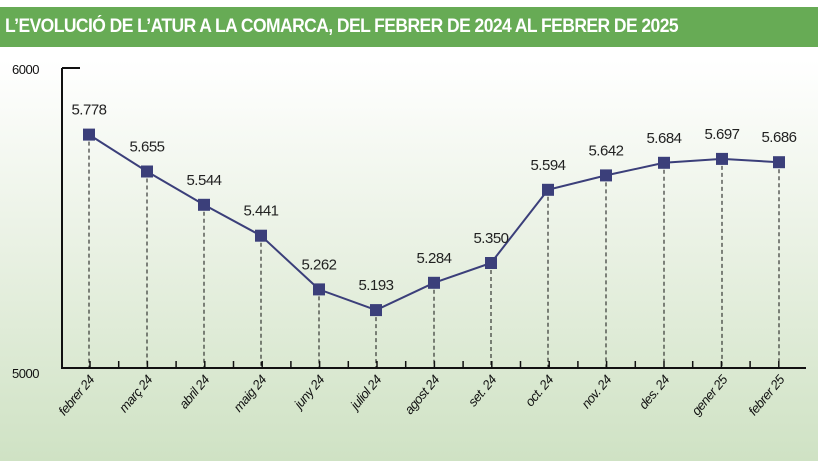 The width and height of the screenshot is (818, 461). Describe the element at coordinates (203, 180) in the screenshot. I see `data-label: 5.544` at that location.